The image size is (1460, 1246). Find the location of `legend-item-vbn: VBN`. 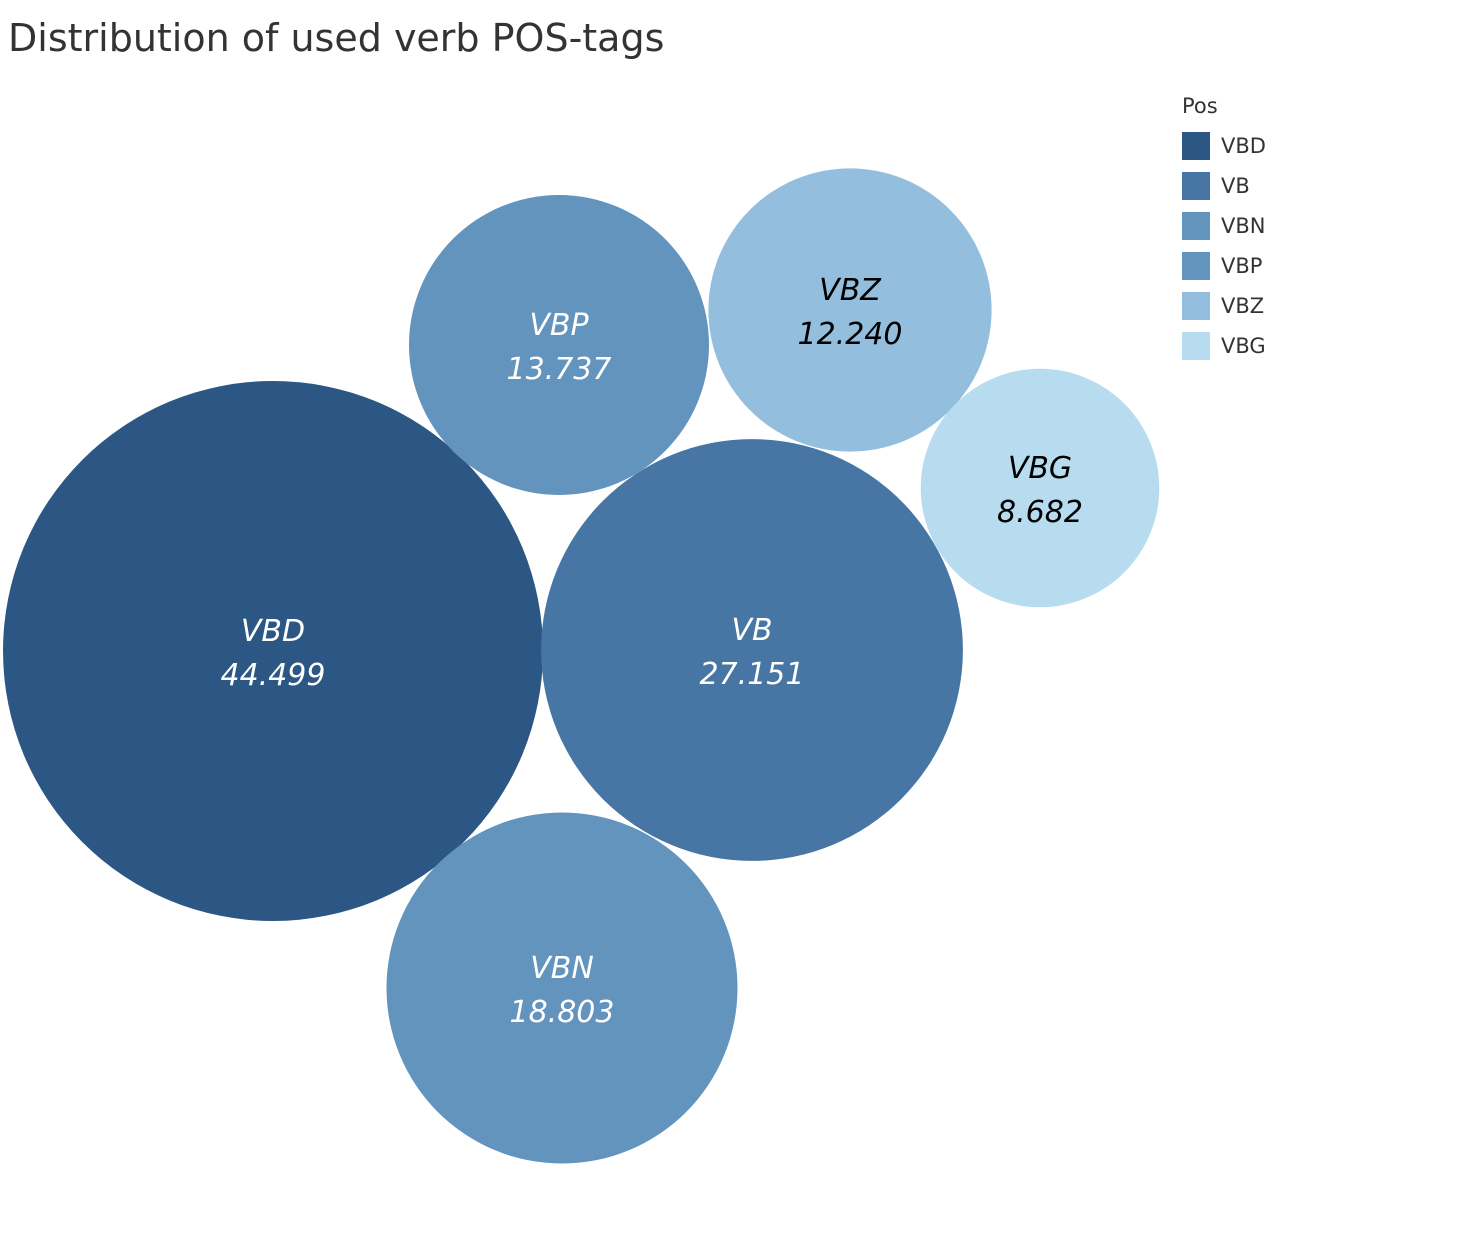

legend-item-vbn: VBN is located at coordinates (1224, 226).